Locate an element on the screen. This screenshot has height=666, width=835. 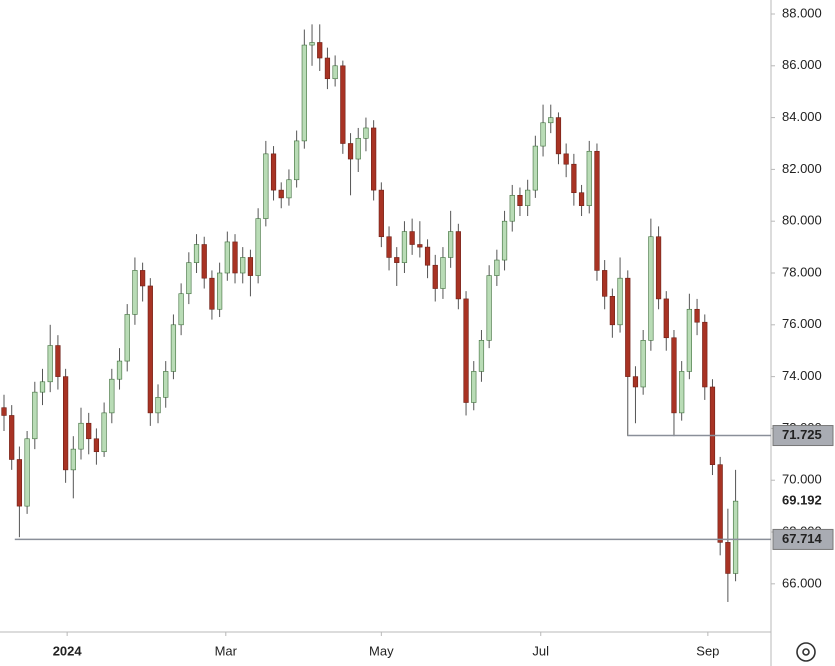
x-tick-label: 2024 is located at coordinates (68, 650).